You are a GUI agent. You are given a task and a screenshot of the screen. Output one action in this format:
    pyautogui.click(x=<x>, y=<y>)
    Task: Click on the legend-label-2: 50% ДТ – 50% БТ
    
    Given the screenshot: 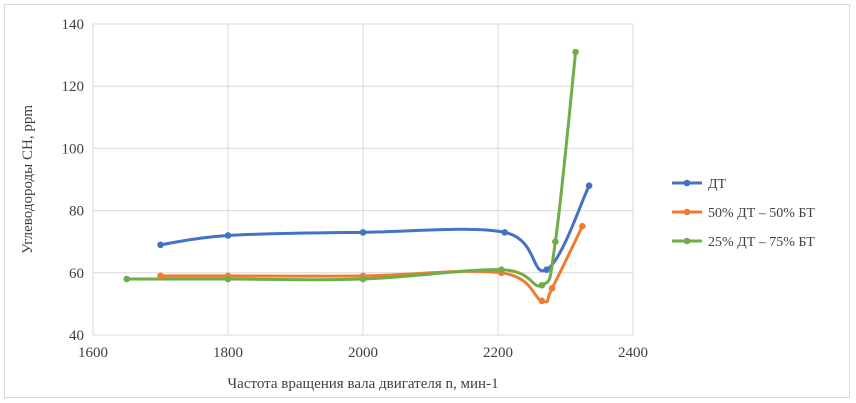 What is the action you would take?
    pyautogui.click(x=761, y=213)
    